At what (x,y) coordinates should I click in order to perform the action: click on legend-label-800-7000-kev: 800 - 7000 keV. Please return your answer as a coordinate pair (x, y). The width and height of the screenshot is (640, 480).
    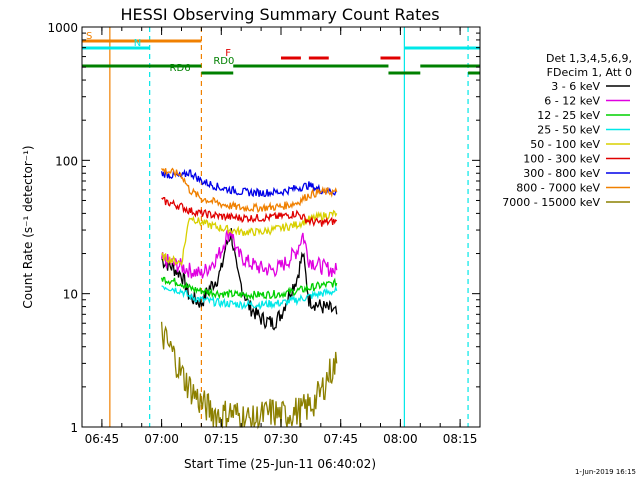
    Looking at the image, I should click on (558, 188).